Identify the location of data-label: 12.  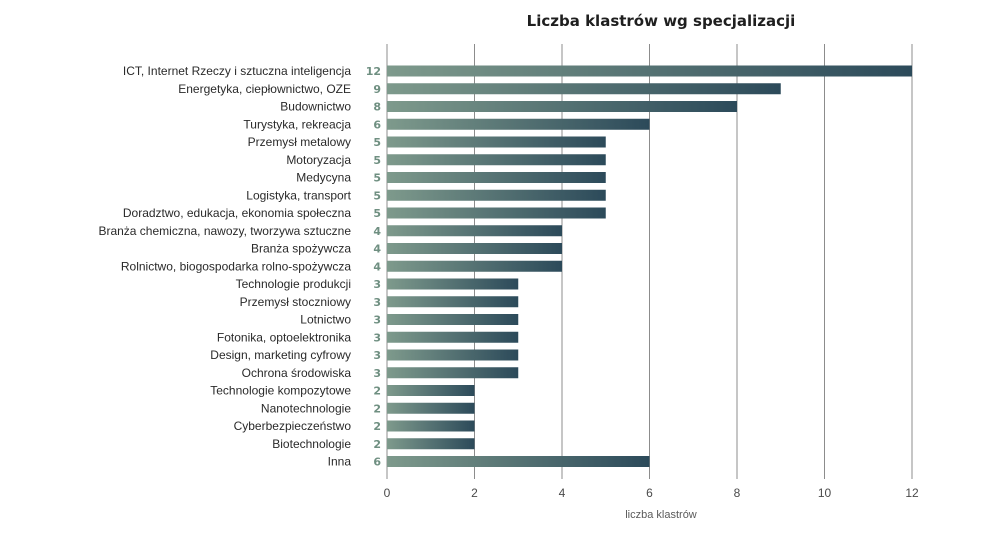
(373, 71).